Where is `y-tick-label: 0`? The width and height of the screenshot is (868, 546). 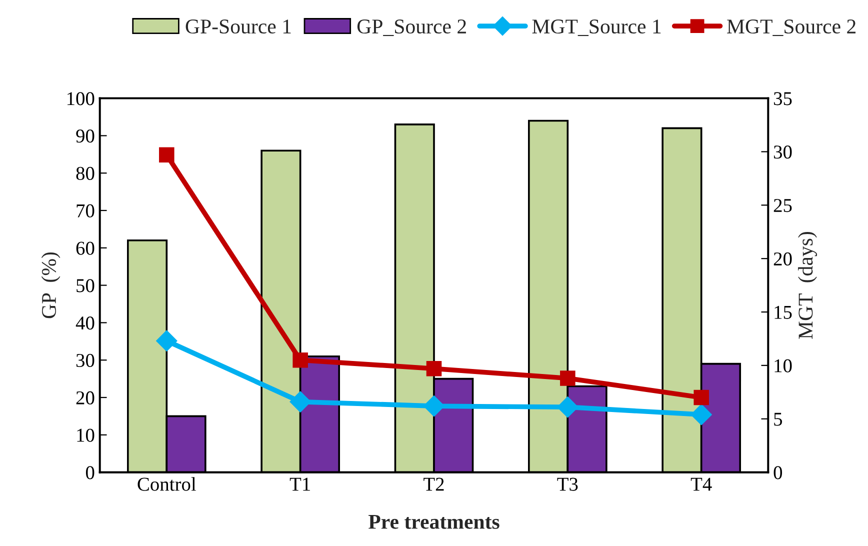
y-tick-label: 0 is located at coordinates (90, 473).